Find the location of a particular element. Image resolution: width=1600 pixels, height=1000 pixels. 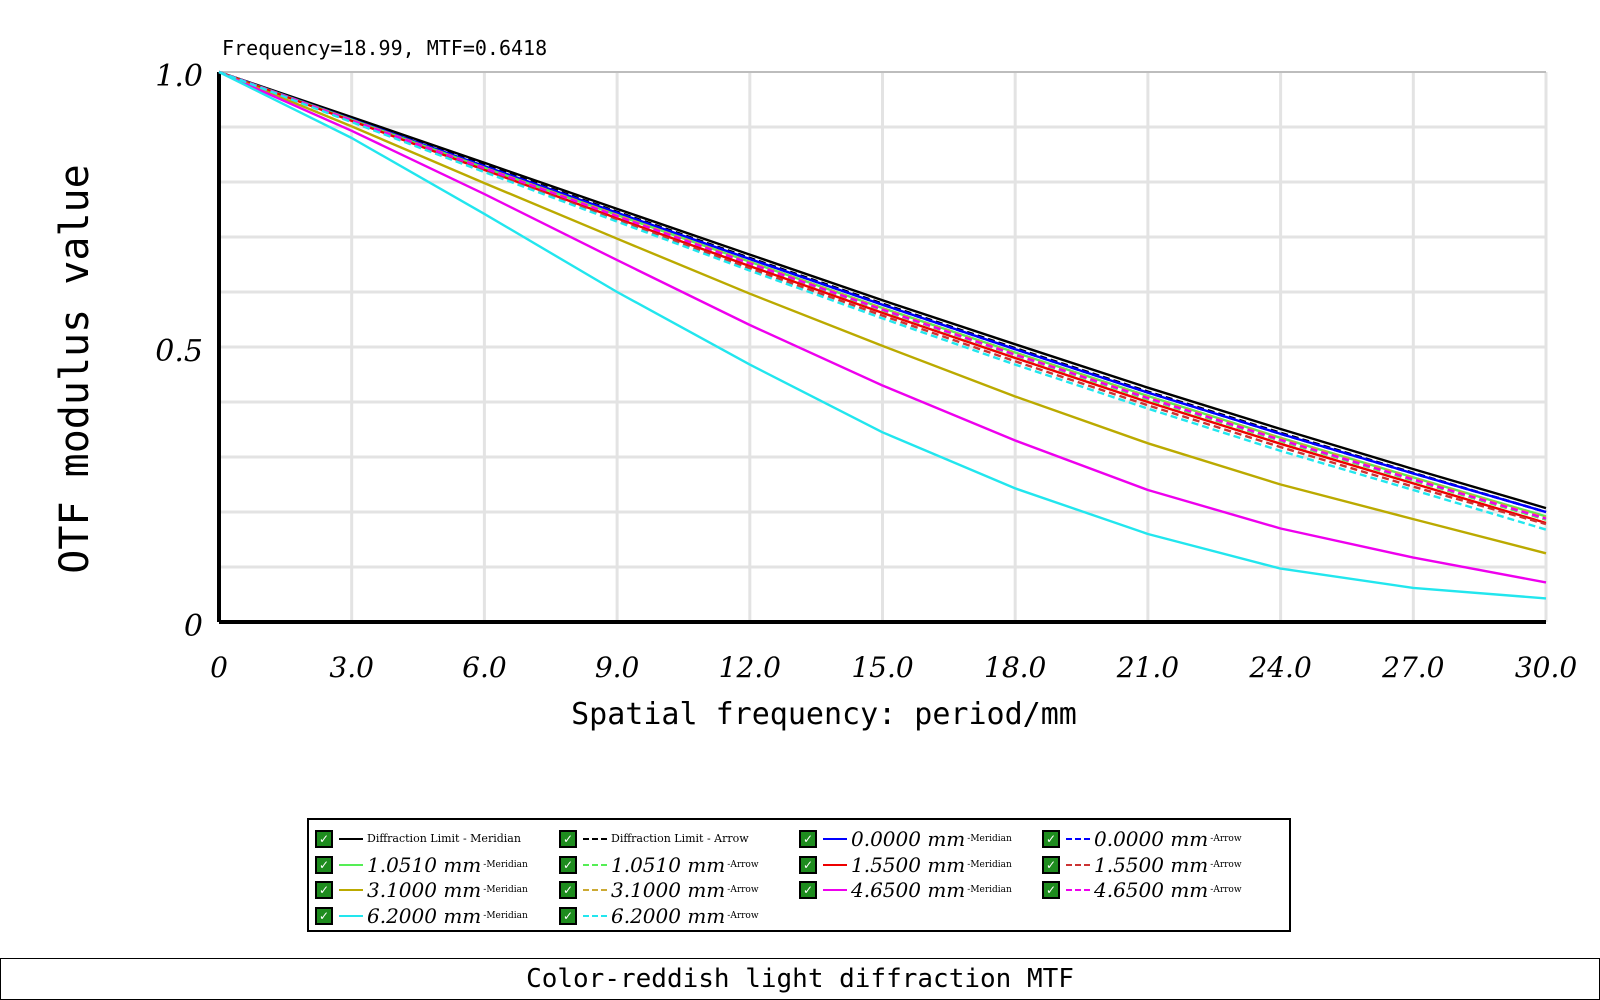

x-axis-label: Spatial frequency: period/mm is located at coordinates (824, 714).